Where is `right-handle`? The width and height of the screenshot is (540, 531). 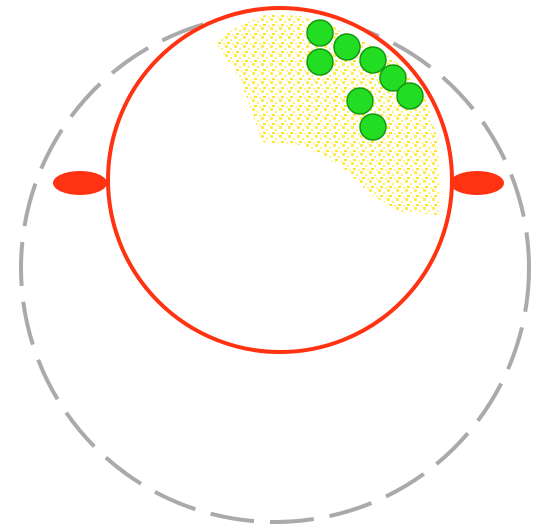 right-handle is located at coordinates (477, 183).